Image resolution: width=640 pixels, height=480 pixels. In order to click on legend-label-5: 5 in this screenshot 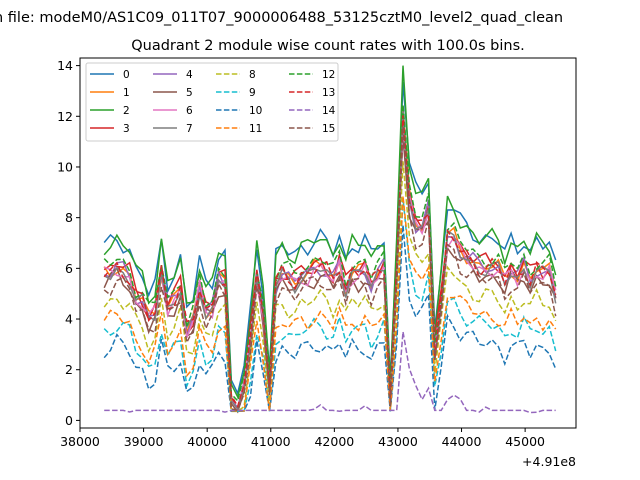, I will do `click(189, 93)`.